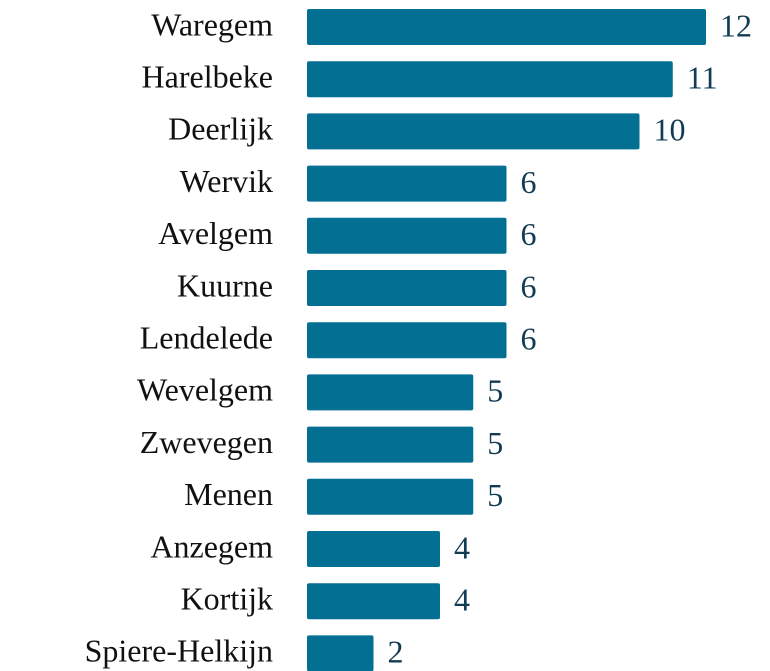 The image size is (770, 671). What do you see at coordinates (736, 25) in the screenshot?
I see `value-label: 12` at bounding box center [736, 25].